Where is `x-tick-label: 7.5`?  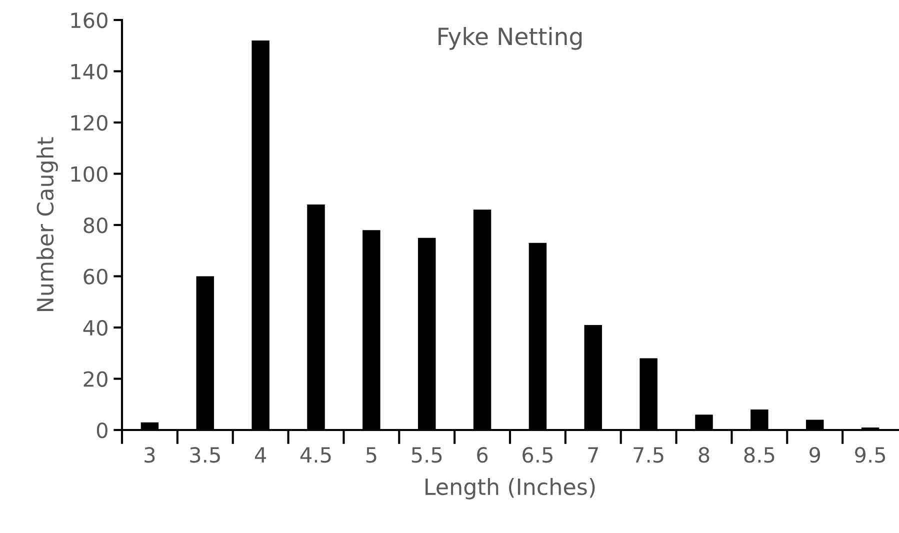
x-tick-label: 7.5 is located at coordinates (649, 455).